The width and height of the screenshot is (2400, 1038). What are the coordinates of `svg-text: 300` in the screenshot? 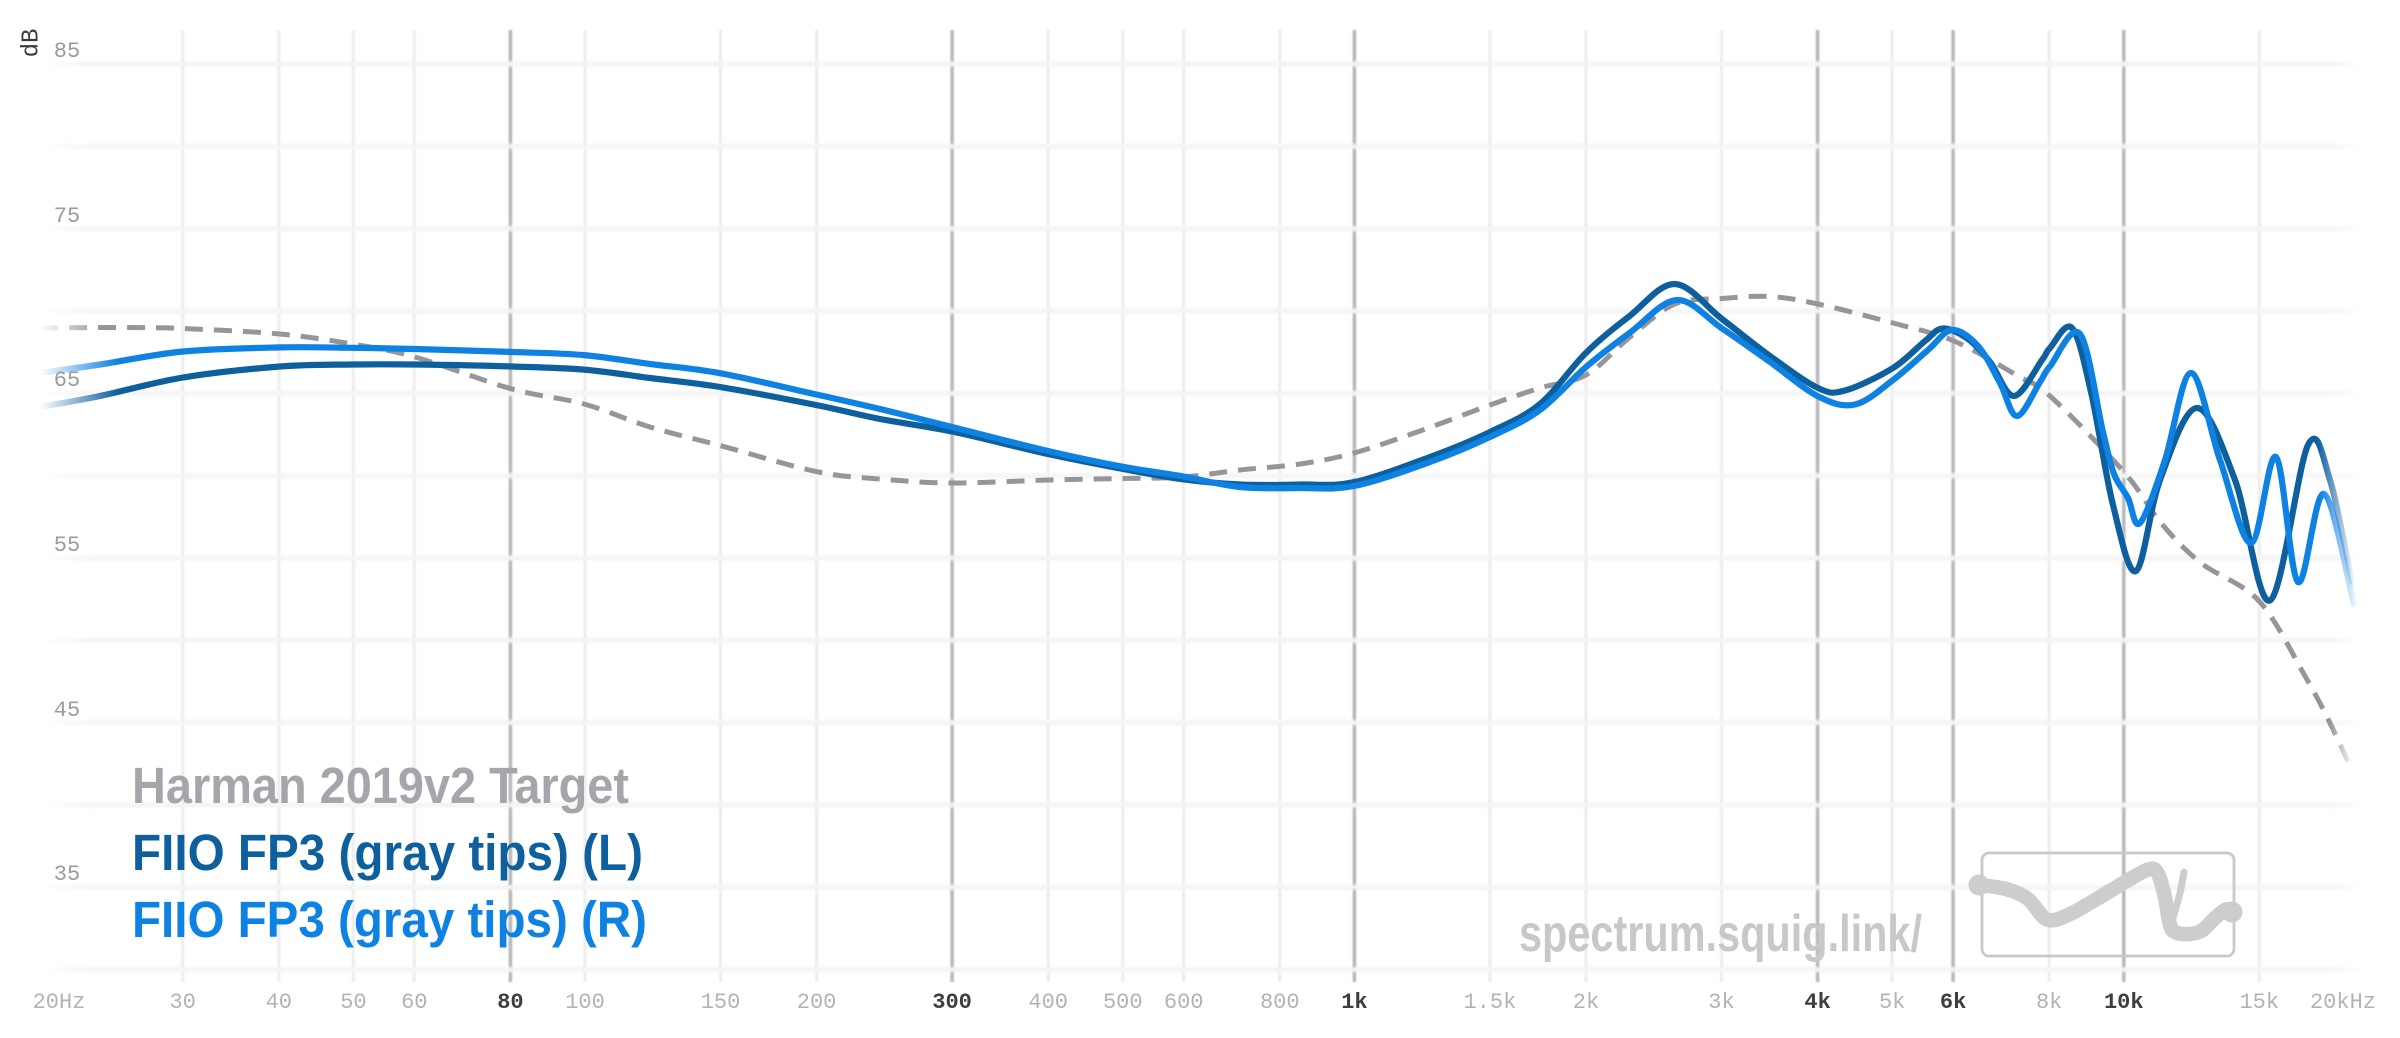 It's located at (952, 1002).